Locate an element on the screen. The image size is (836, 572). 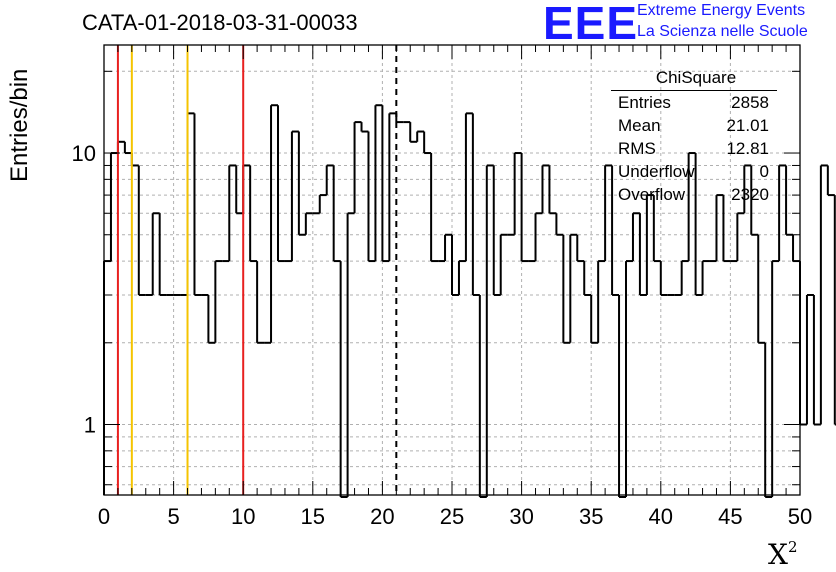
x-axis-label-main: X is located at coordinates (778, 554).